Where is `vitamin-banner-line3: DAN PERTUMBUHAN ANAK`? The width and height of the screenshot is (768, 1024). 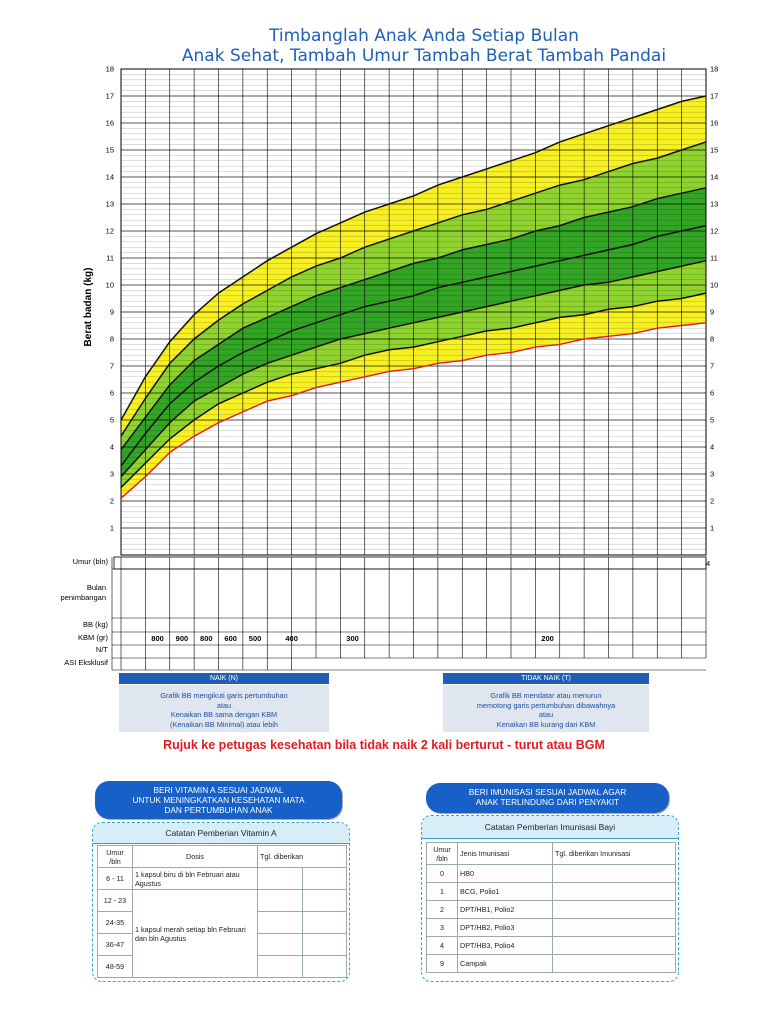 vitamin-banner-line3: DAN PERTUMBUHAN ANAK is located at coordinates (218, 810).